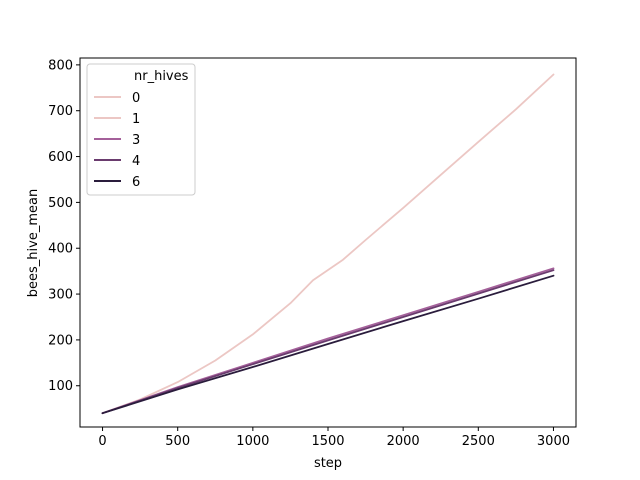  What do you see at coordinates (327, 441) in the screenshot?
I see `x-tick-label: 1500` at bounding box center [327, 441].